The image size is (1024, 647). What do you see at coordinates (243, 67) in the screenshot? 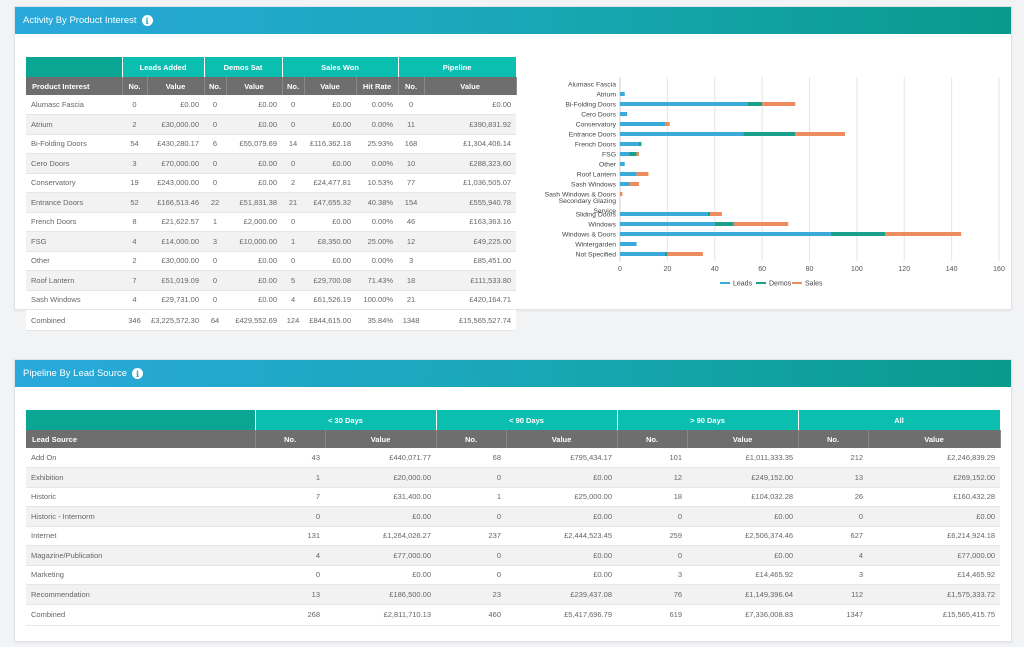
I see `group-header: Demos Sat` at bounding box center [243, 67].